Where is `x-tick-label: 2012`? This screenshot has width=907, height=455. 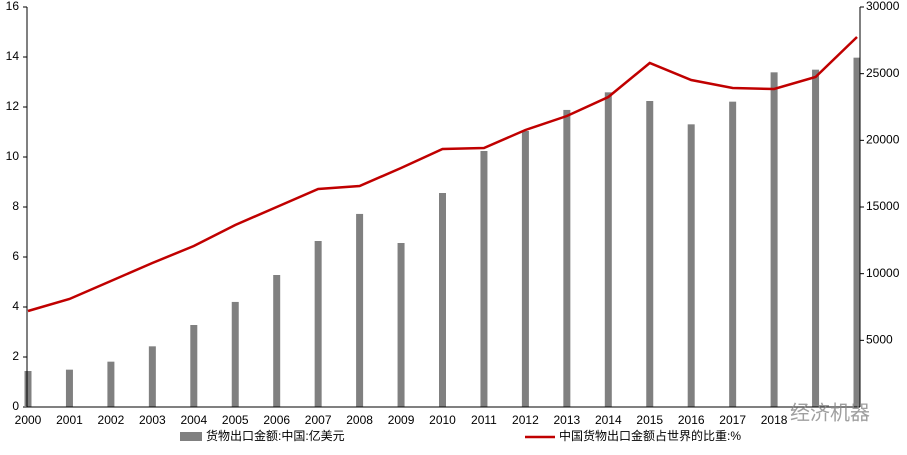 x-tick-label: 2012 is located at coordinates (525, 420).